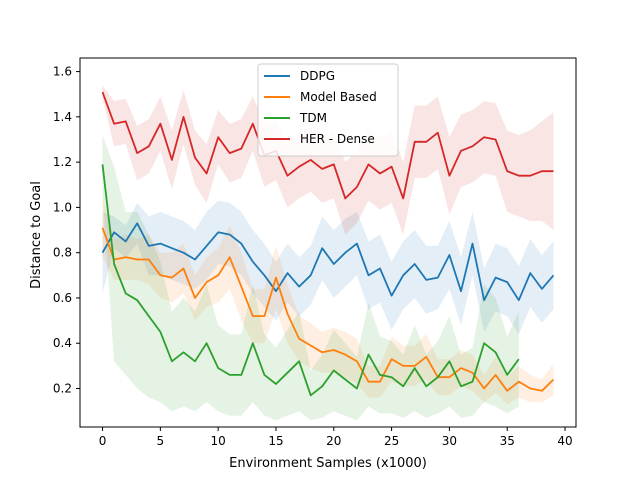  What do you see at coordinates (391, 441) in the screenshot?
I see `x-tick-label: 25` at bounding box center [391, 441].